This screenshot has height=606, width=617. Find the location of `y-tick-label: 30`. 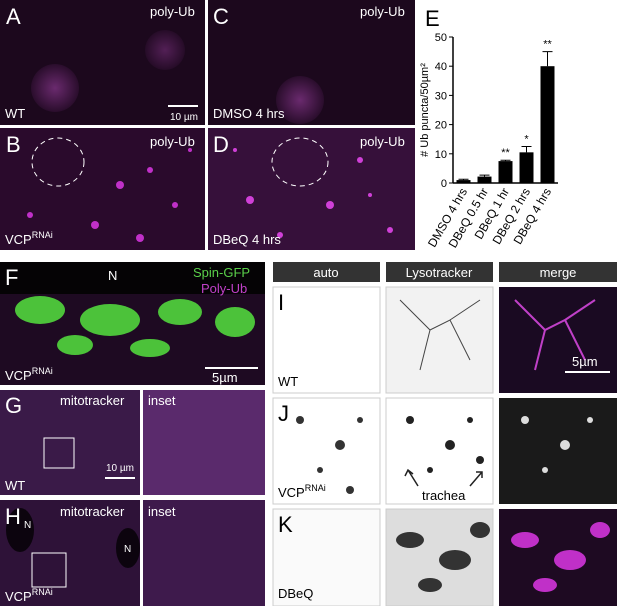

y-tick-label: 30 is located at coordinates (441, 96).